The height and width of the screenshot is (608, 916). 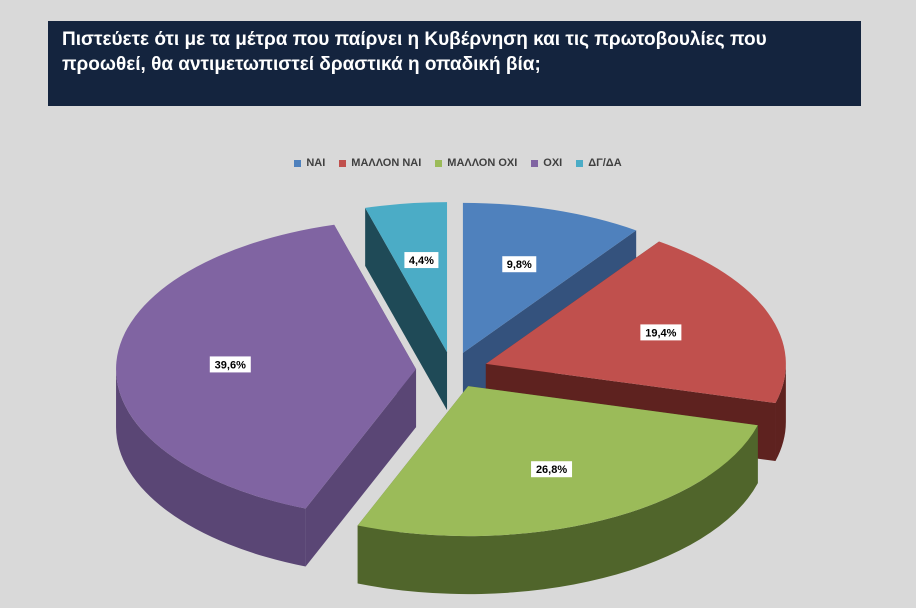 I want to click on legend-label: ΟΧΙ, so click(x=553, y=163).